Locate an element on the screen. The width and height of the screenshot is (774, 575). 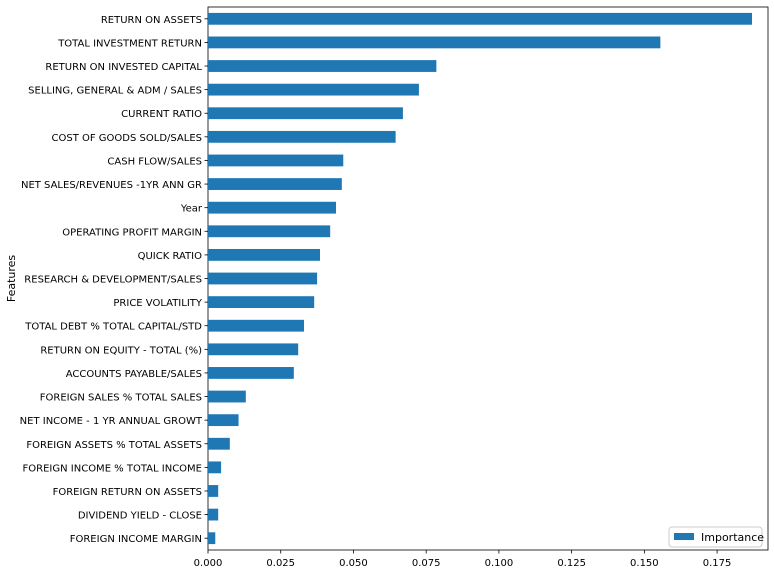
legend: Importance is located at coordinates (716, 537).